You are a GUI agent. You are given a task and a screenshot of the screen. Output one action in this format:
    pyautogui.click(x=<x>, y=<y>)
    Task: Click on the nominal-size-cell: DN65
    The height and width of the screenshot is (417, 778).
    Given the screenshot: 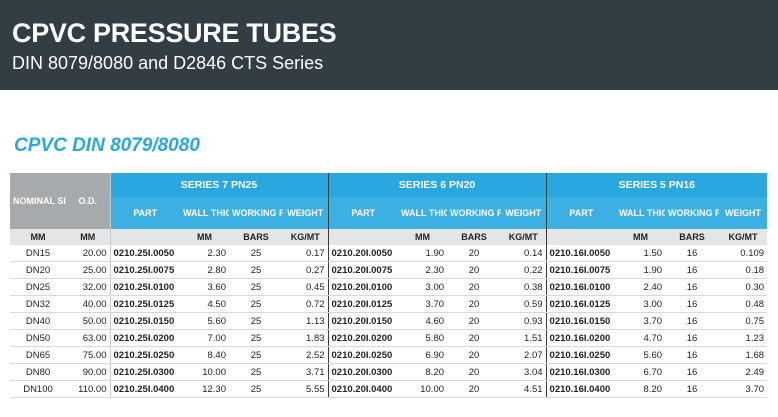 What is the action you would take?
    pyautogui.click(x=38, y=355)
    